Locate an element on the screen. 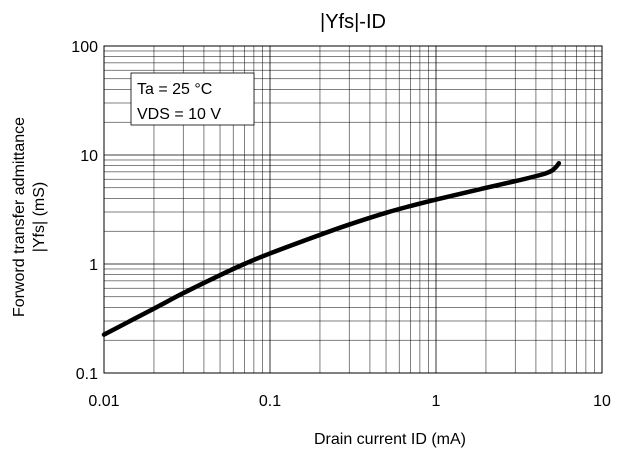  chart-title: |Yfs|-ID is located at coordinates (353, 22).